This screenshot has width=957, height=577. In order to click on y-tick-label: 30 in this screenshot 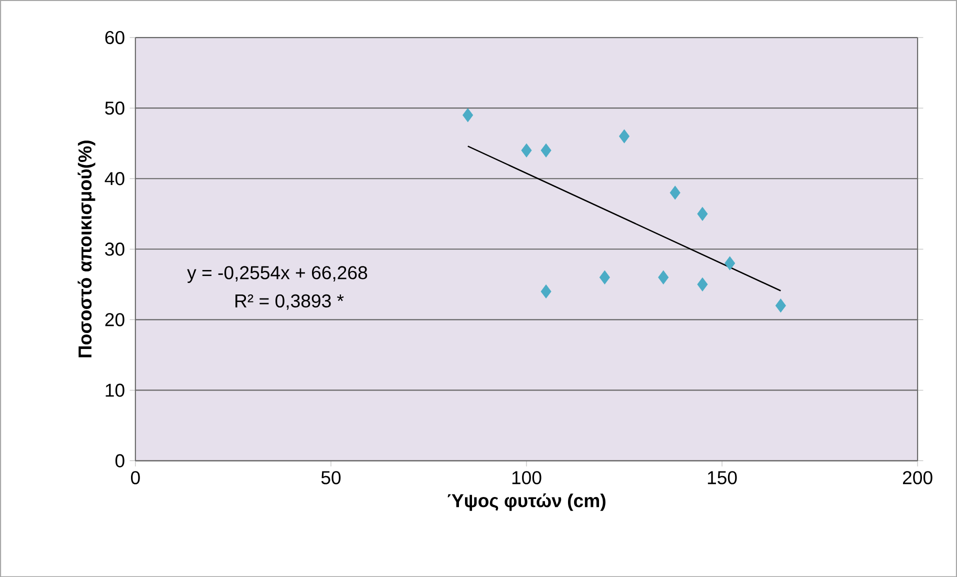, I will do `click(114, 249)`.